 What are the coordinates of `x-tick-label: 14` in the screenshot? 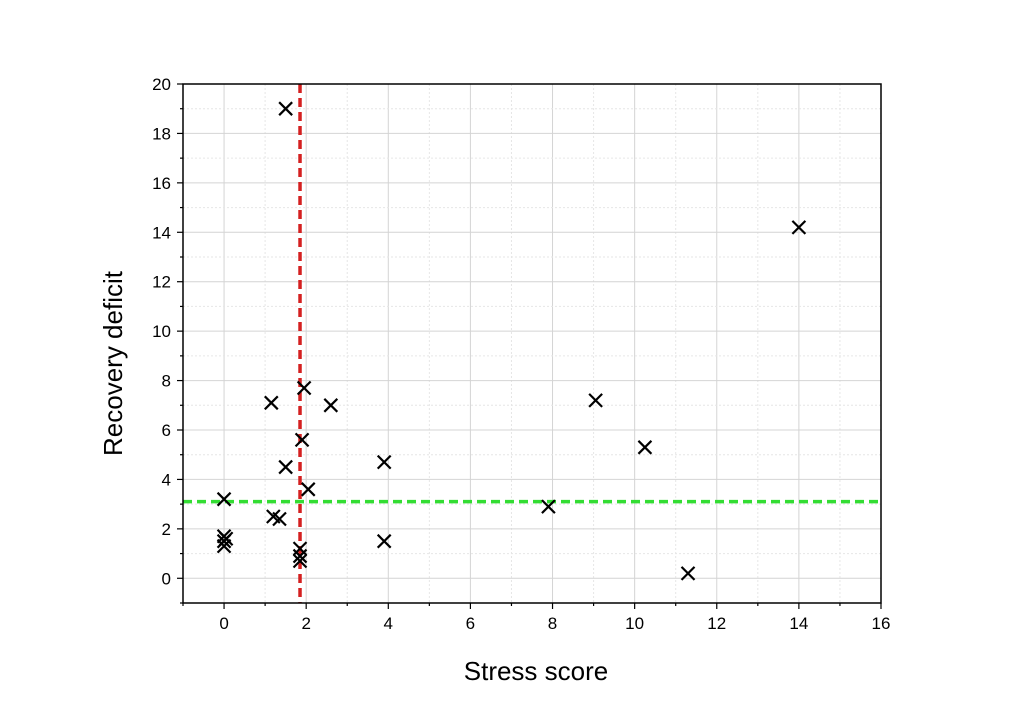 It's located at (798, 623).